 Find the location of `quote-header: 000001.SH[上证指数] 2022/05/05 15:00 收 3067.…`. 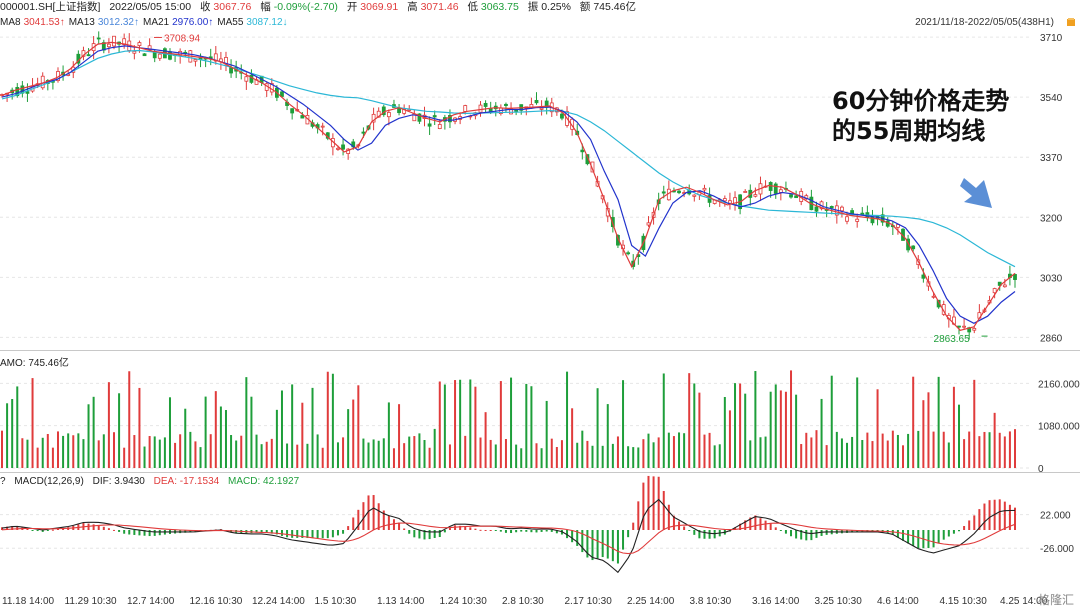

quote-header: 000001.SH[上证指数] 2022/05/05 15:00 收 3067.… is located at coordinates (540, 8).